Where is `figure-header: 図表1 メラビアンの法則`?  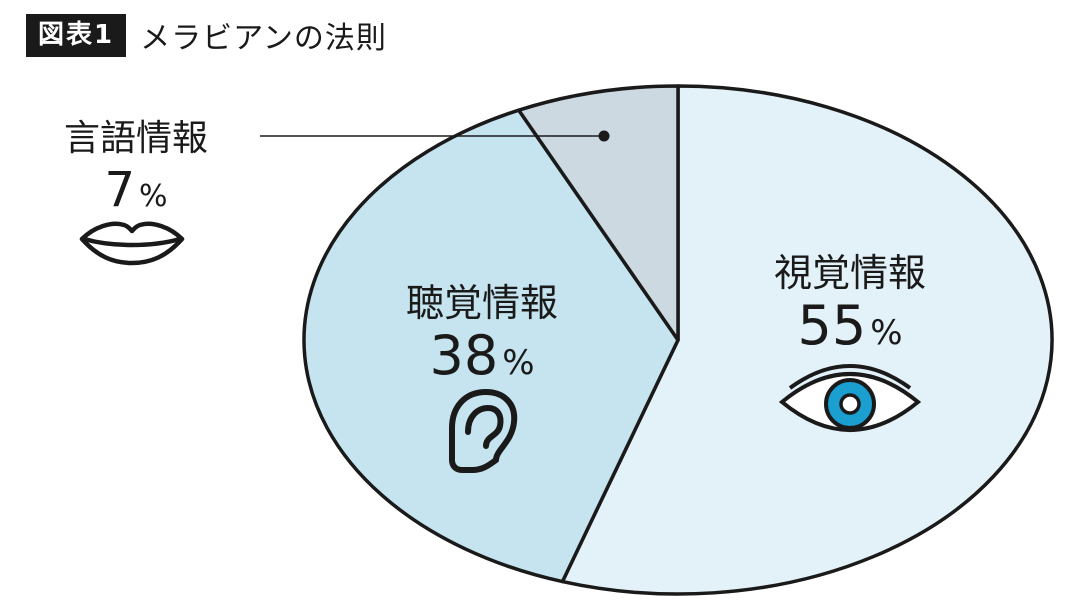 figure-header: 図表1 メラビアンの法則 is located at coordinates (206, 35).